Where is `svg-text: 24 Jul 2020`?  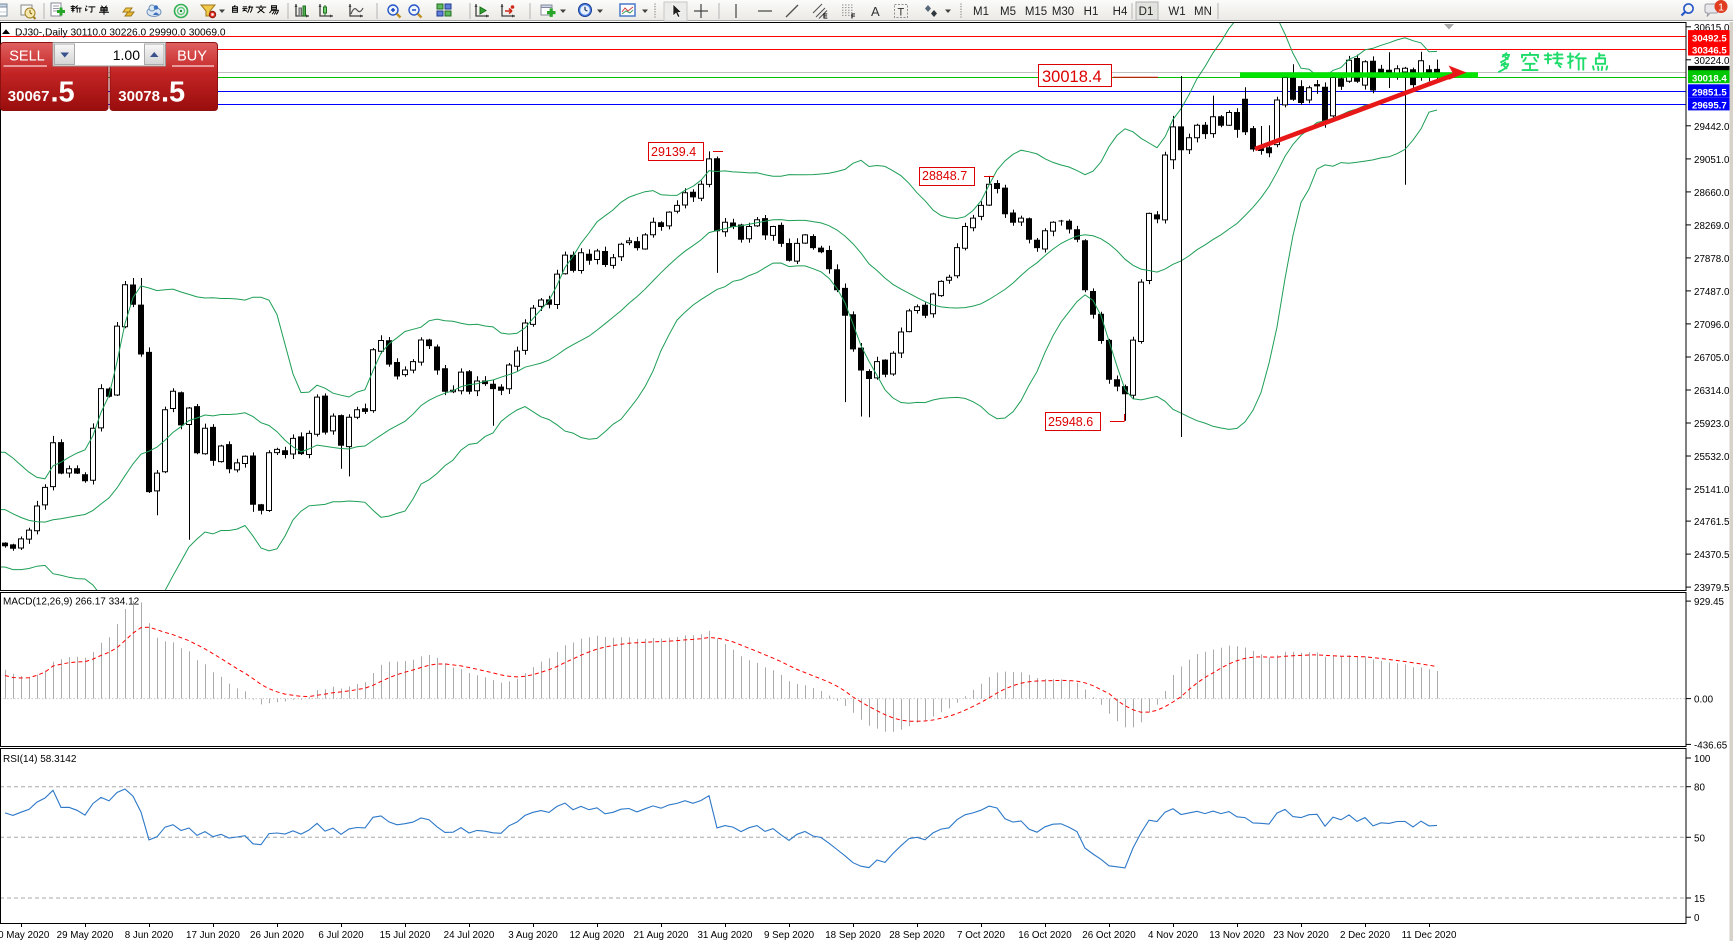 svg-text: 24 Jul 2020 is located at coordinates (469, 935).